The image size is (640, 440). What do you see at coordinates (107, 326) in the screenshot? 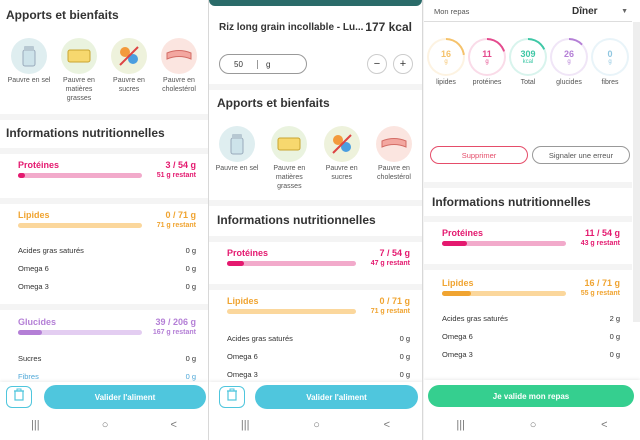
I see `glucide-row: Glucides 39 / 206 g 167 g restant` at bounding box center [107, 326].